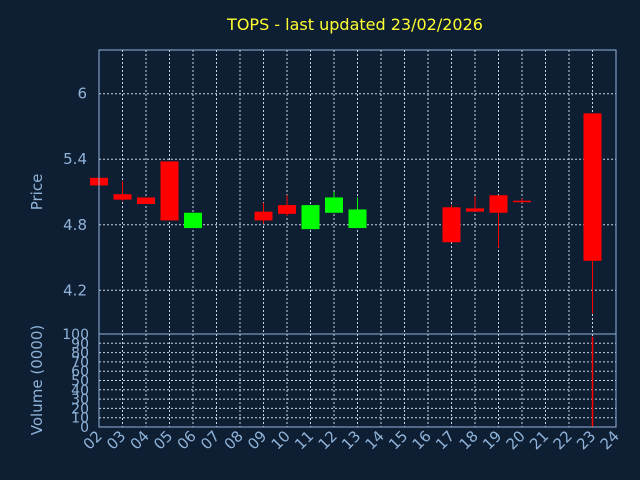  I want to click on x-tick-label: 08, so click(234, 440).